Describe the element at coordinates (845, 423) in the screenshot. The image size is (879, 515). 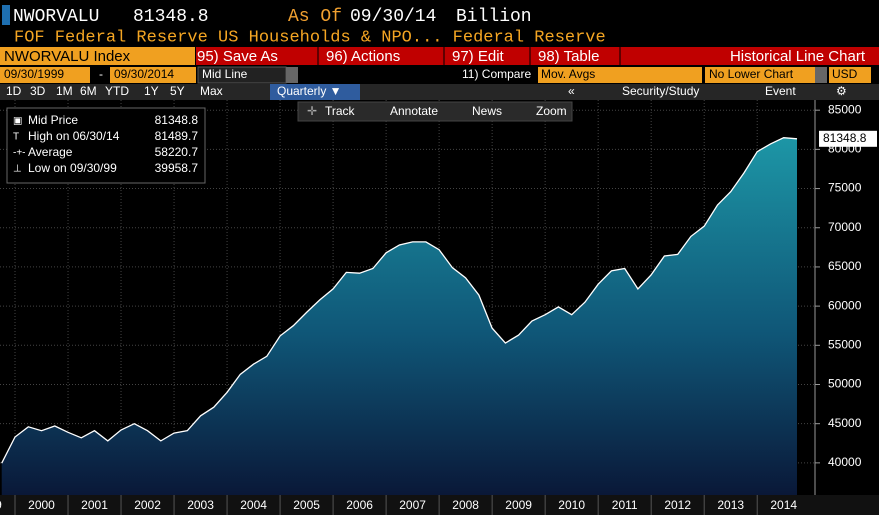
I see `y-tick-label: 45000` at that location.